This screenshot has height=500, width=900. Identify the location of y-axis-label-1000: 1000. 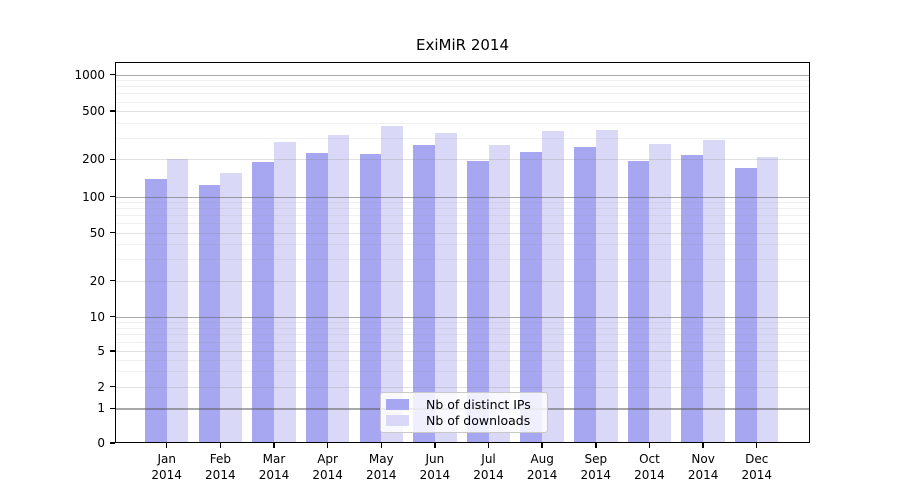
(89, 74).